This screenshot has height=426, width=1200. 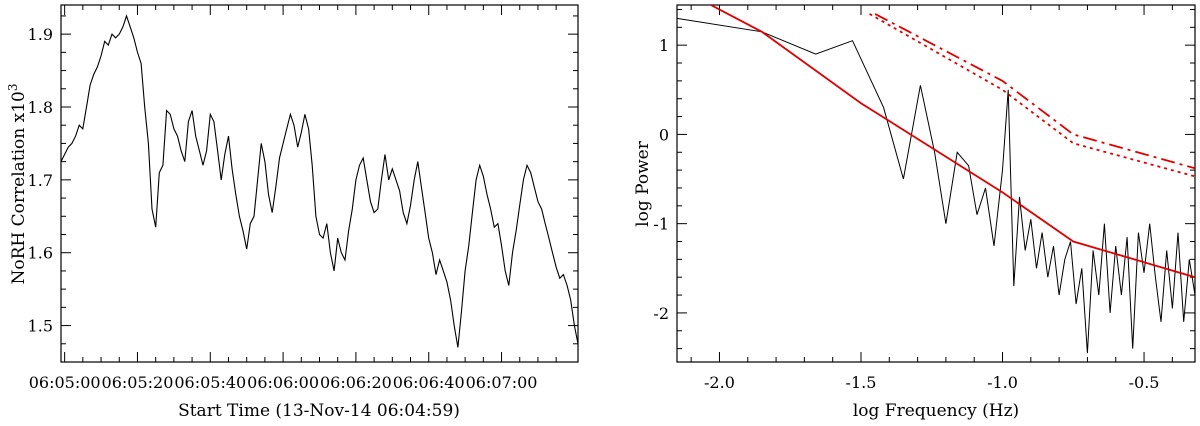 What do you see at coordinates (210, 382) in the screenshot?
I see `left-x-tick-label: 06:05:40` at bounding box center [210, 382].